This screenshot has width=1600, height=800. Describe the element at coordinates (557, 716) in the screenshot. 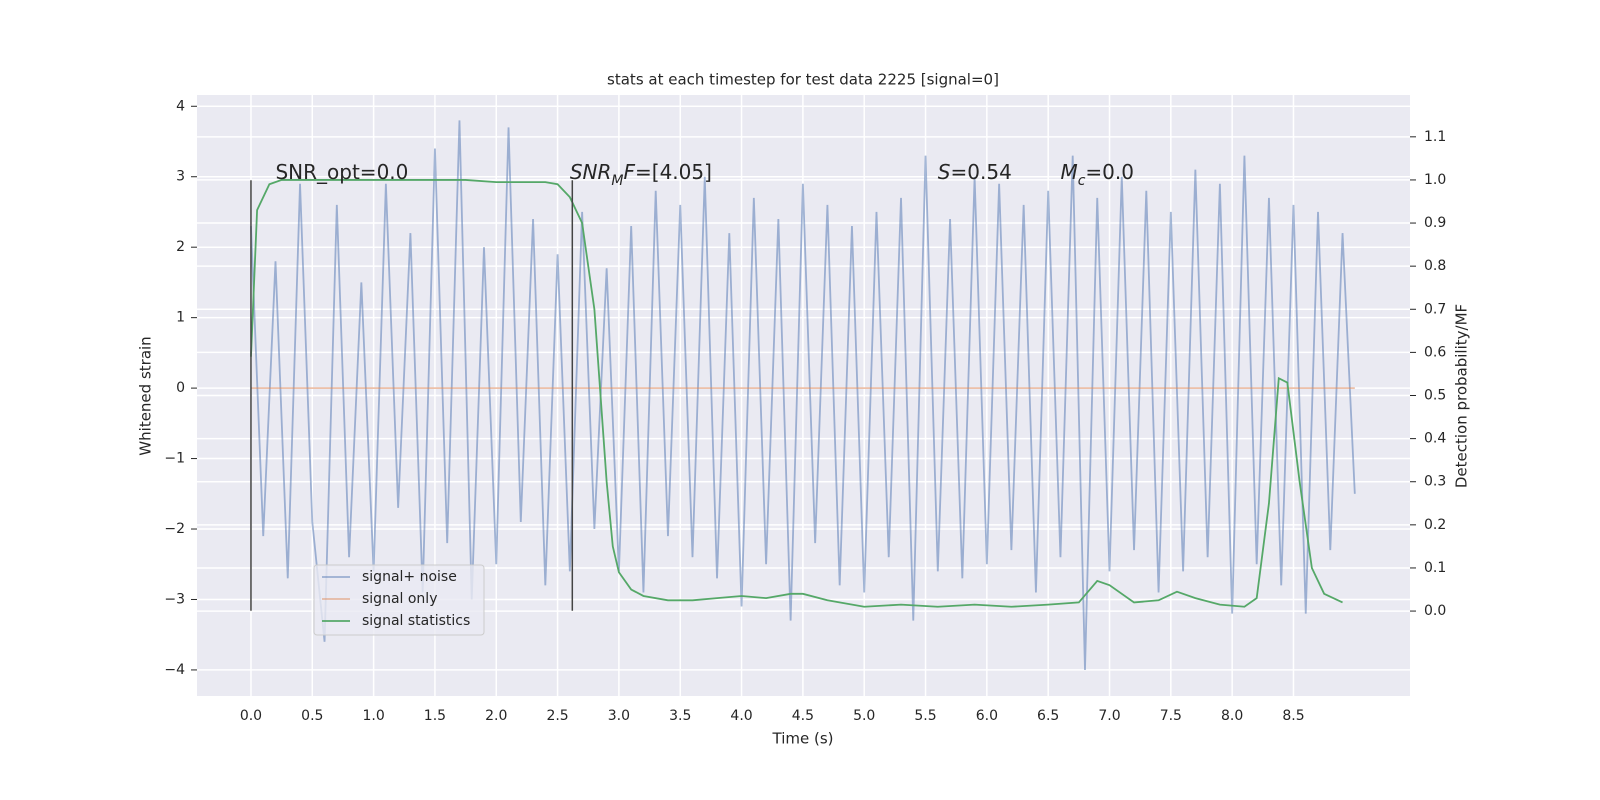

I see `x-tick-label: 2.5` at that location.